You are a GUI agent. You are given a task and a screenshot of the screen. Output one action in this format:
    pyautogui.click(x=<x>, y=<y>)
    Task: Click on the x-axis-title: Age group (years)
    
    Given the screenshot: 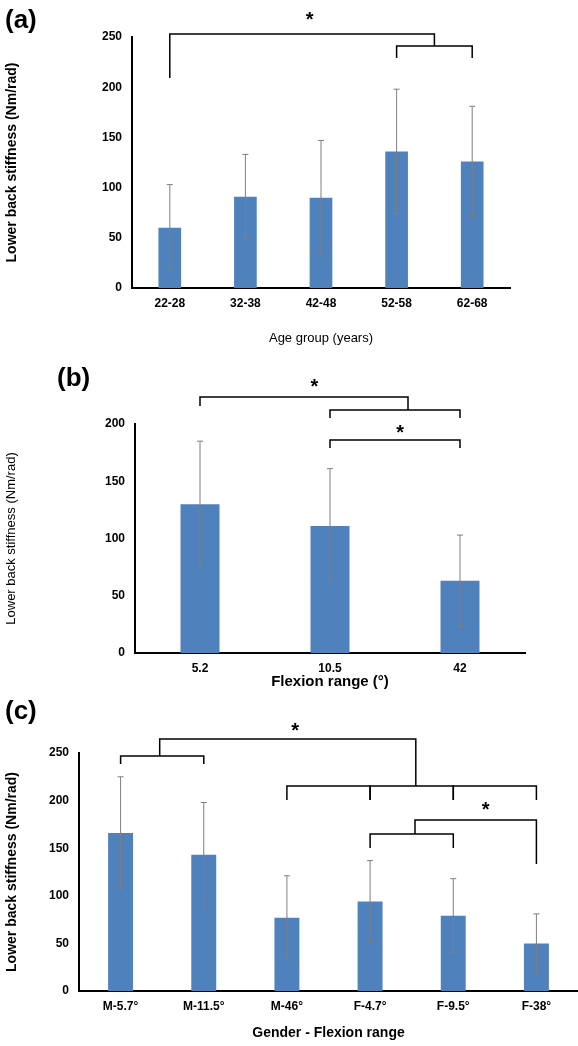 What is the action you would take?
    pyautogui.click(x=321, y=337)
    